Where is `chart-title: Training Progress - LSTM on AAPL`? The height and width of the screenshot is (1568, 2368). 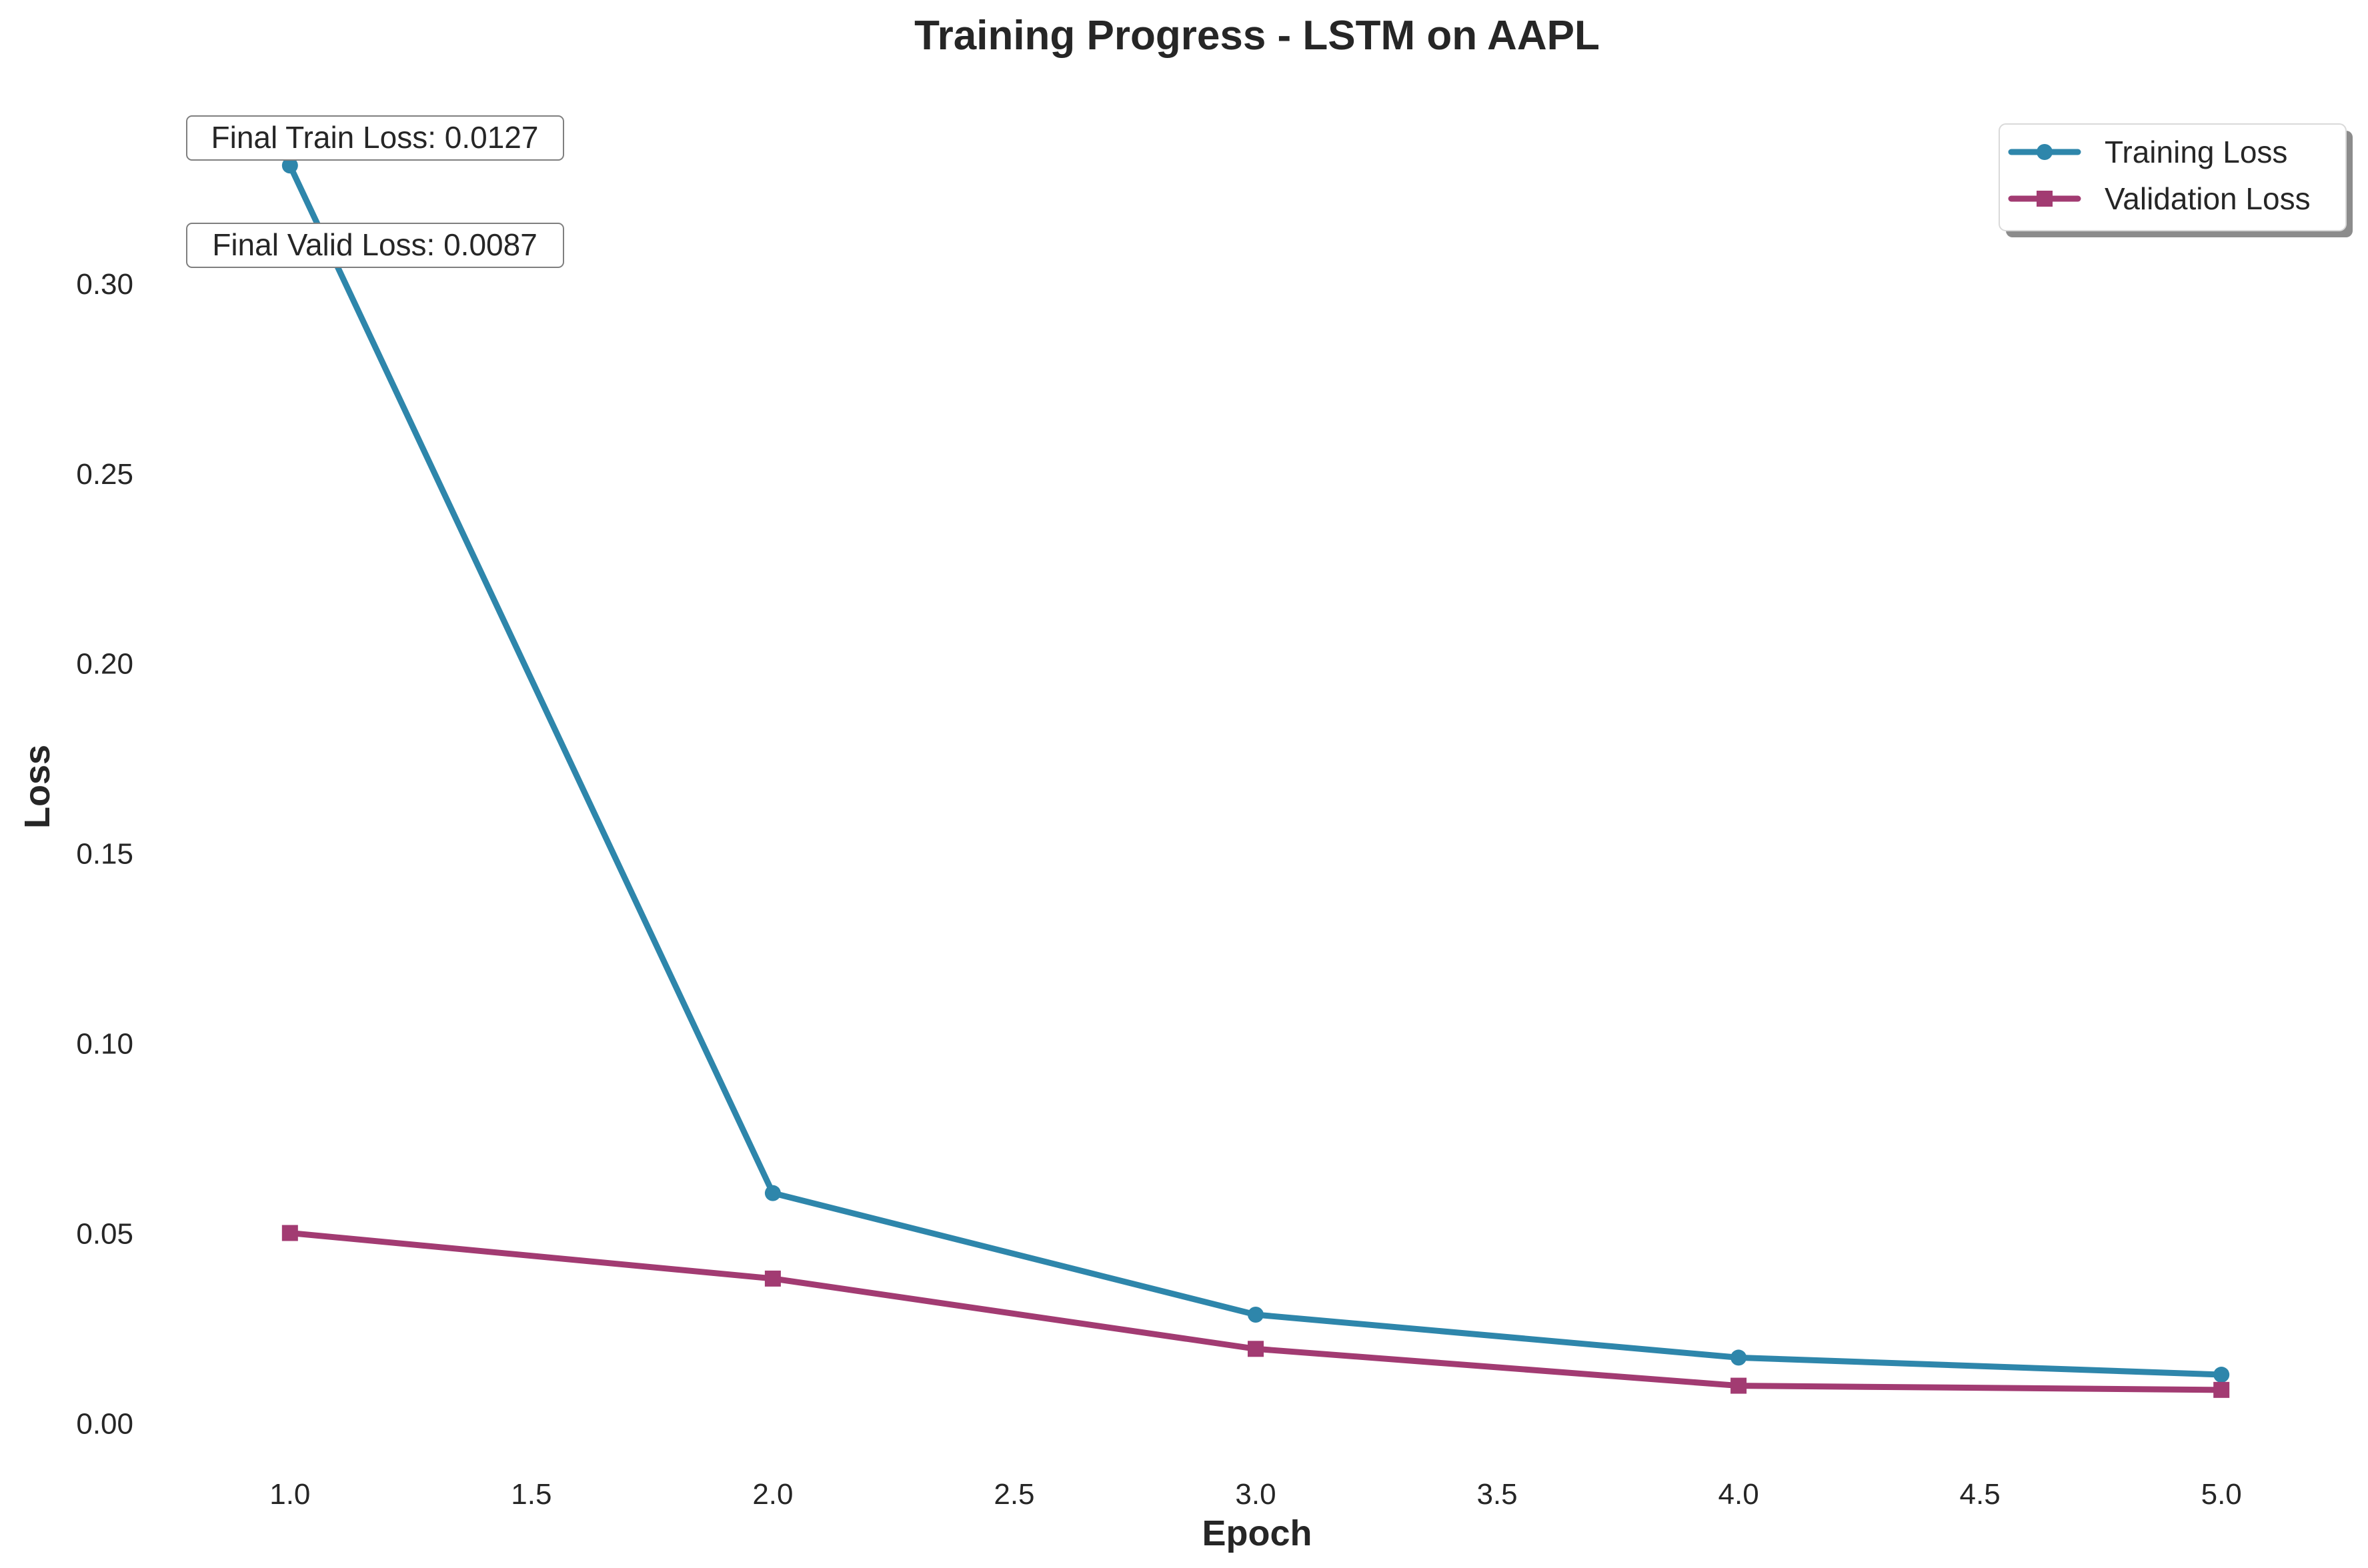
chart-title: Training Progress - LSTM on AAPL is located at coordinates (1257, 36).